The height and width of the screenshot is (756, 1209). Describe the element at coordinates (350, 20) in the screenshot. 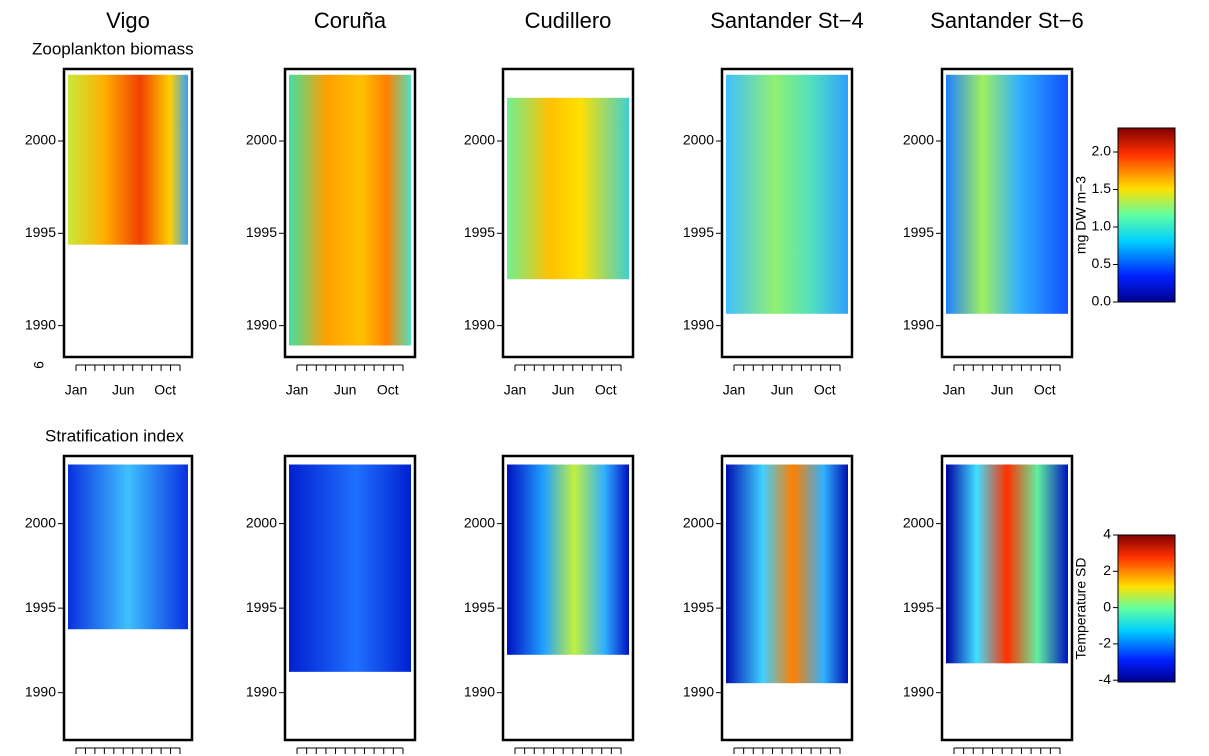

I see `panel-title: Coruña` at that location.